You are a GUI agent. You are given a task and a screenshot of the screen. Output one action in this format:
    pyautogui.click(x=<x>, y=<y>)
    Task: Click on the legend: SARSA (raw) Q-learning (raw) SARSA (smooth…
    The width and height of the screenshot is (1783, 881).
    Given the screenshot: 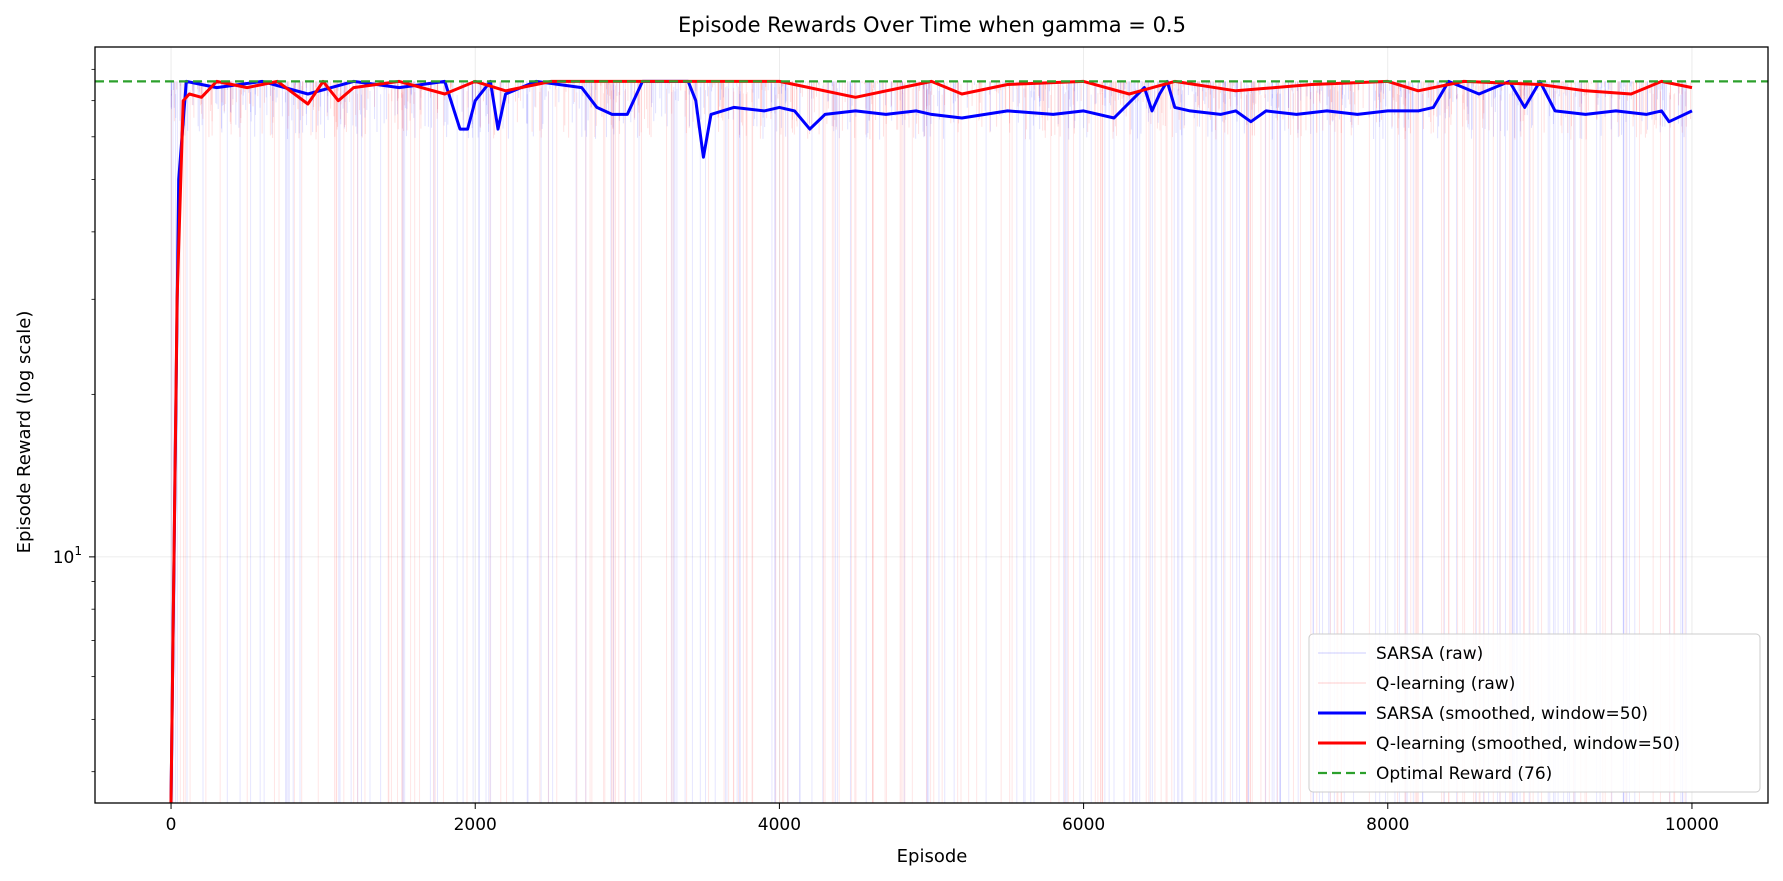 What is the action you would take?
    pyautogui.click(x=1534, y=713)
    